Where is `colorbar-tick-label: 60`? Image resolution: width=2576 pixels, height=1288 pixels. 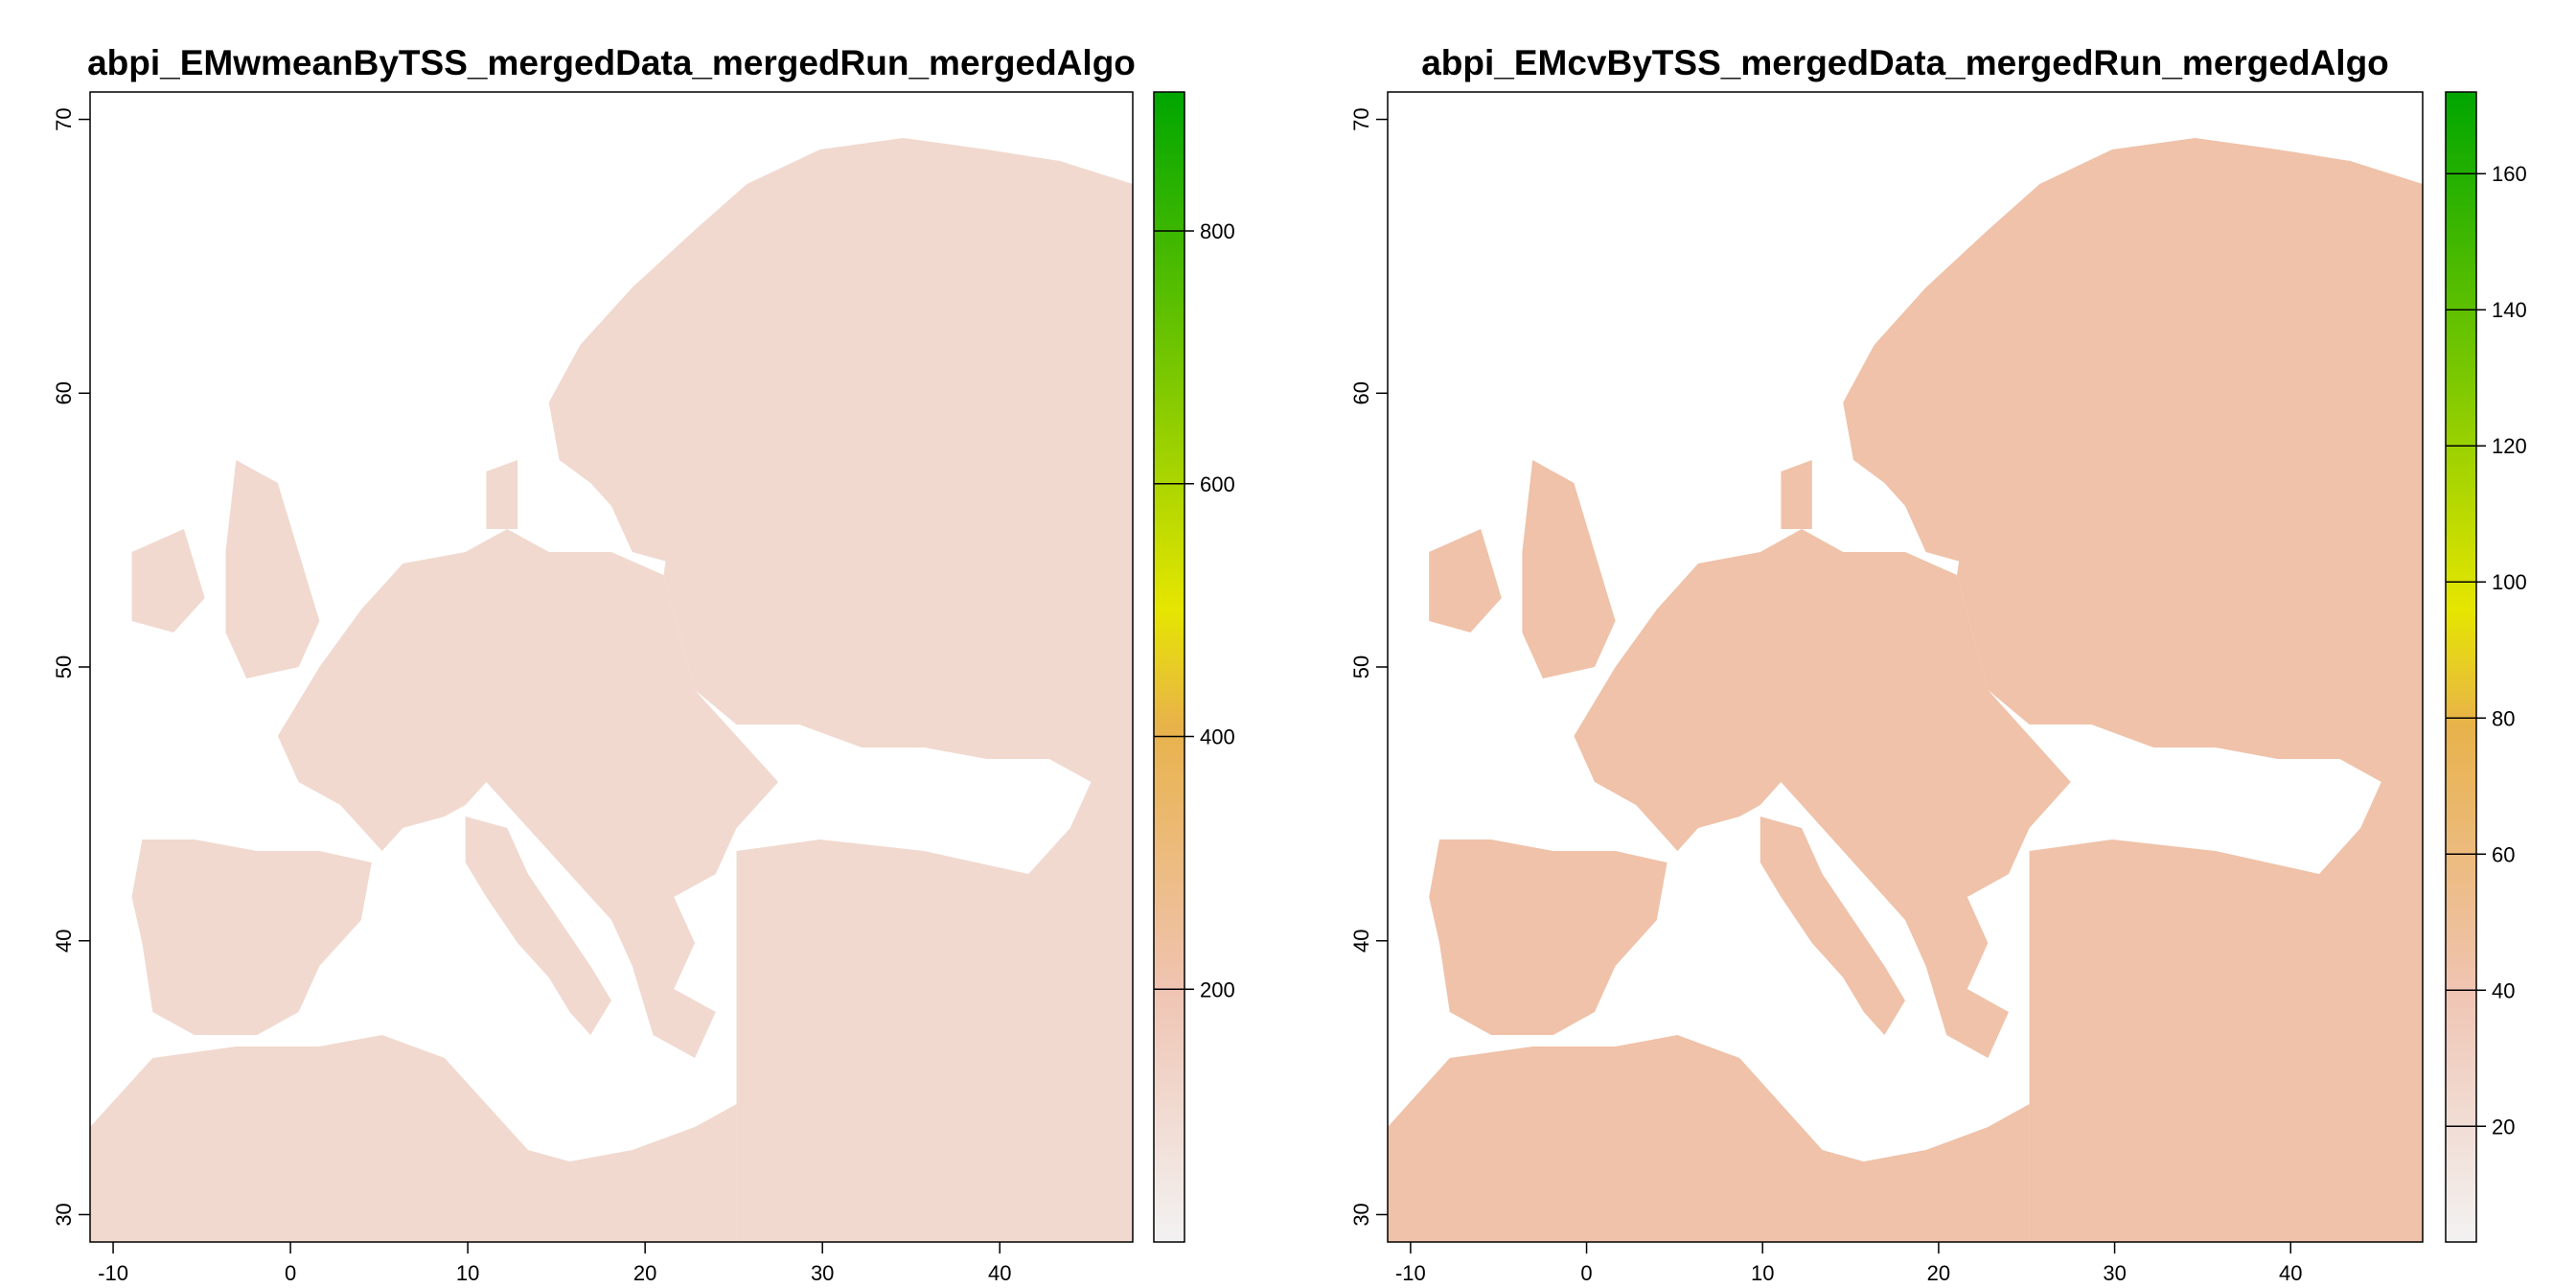
colorbar-tick-label: 60 is located at coordinates (2503, 854).